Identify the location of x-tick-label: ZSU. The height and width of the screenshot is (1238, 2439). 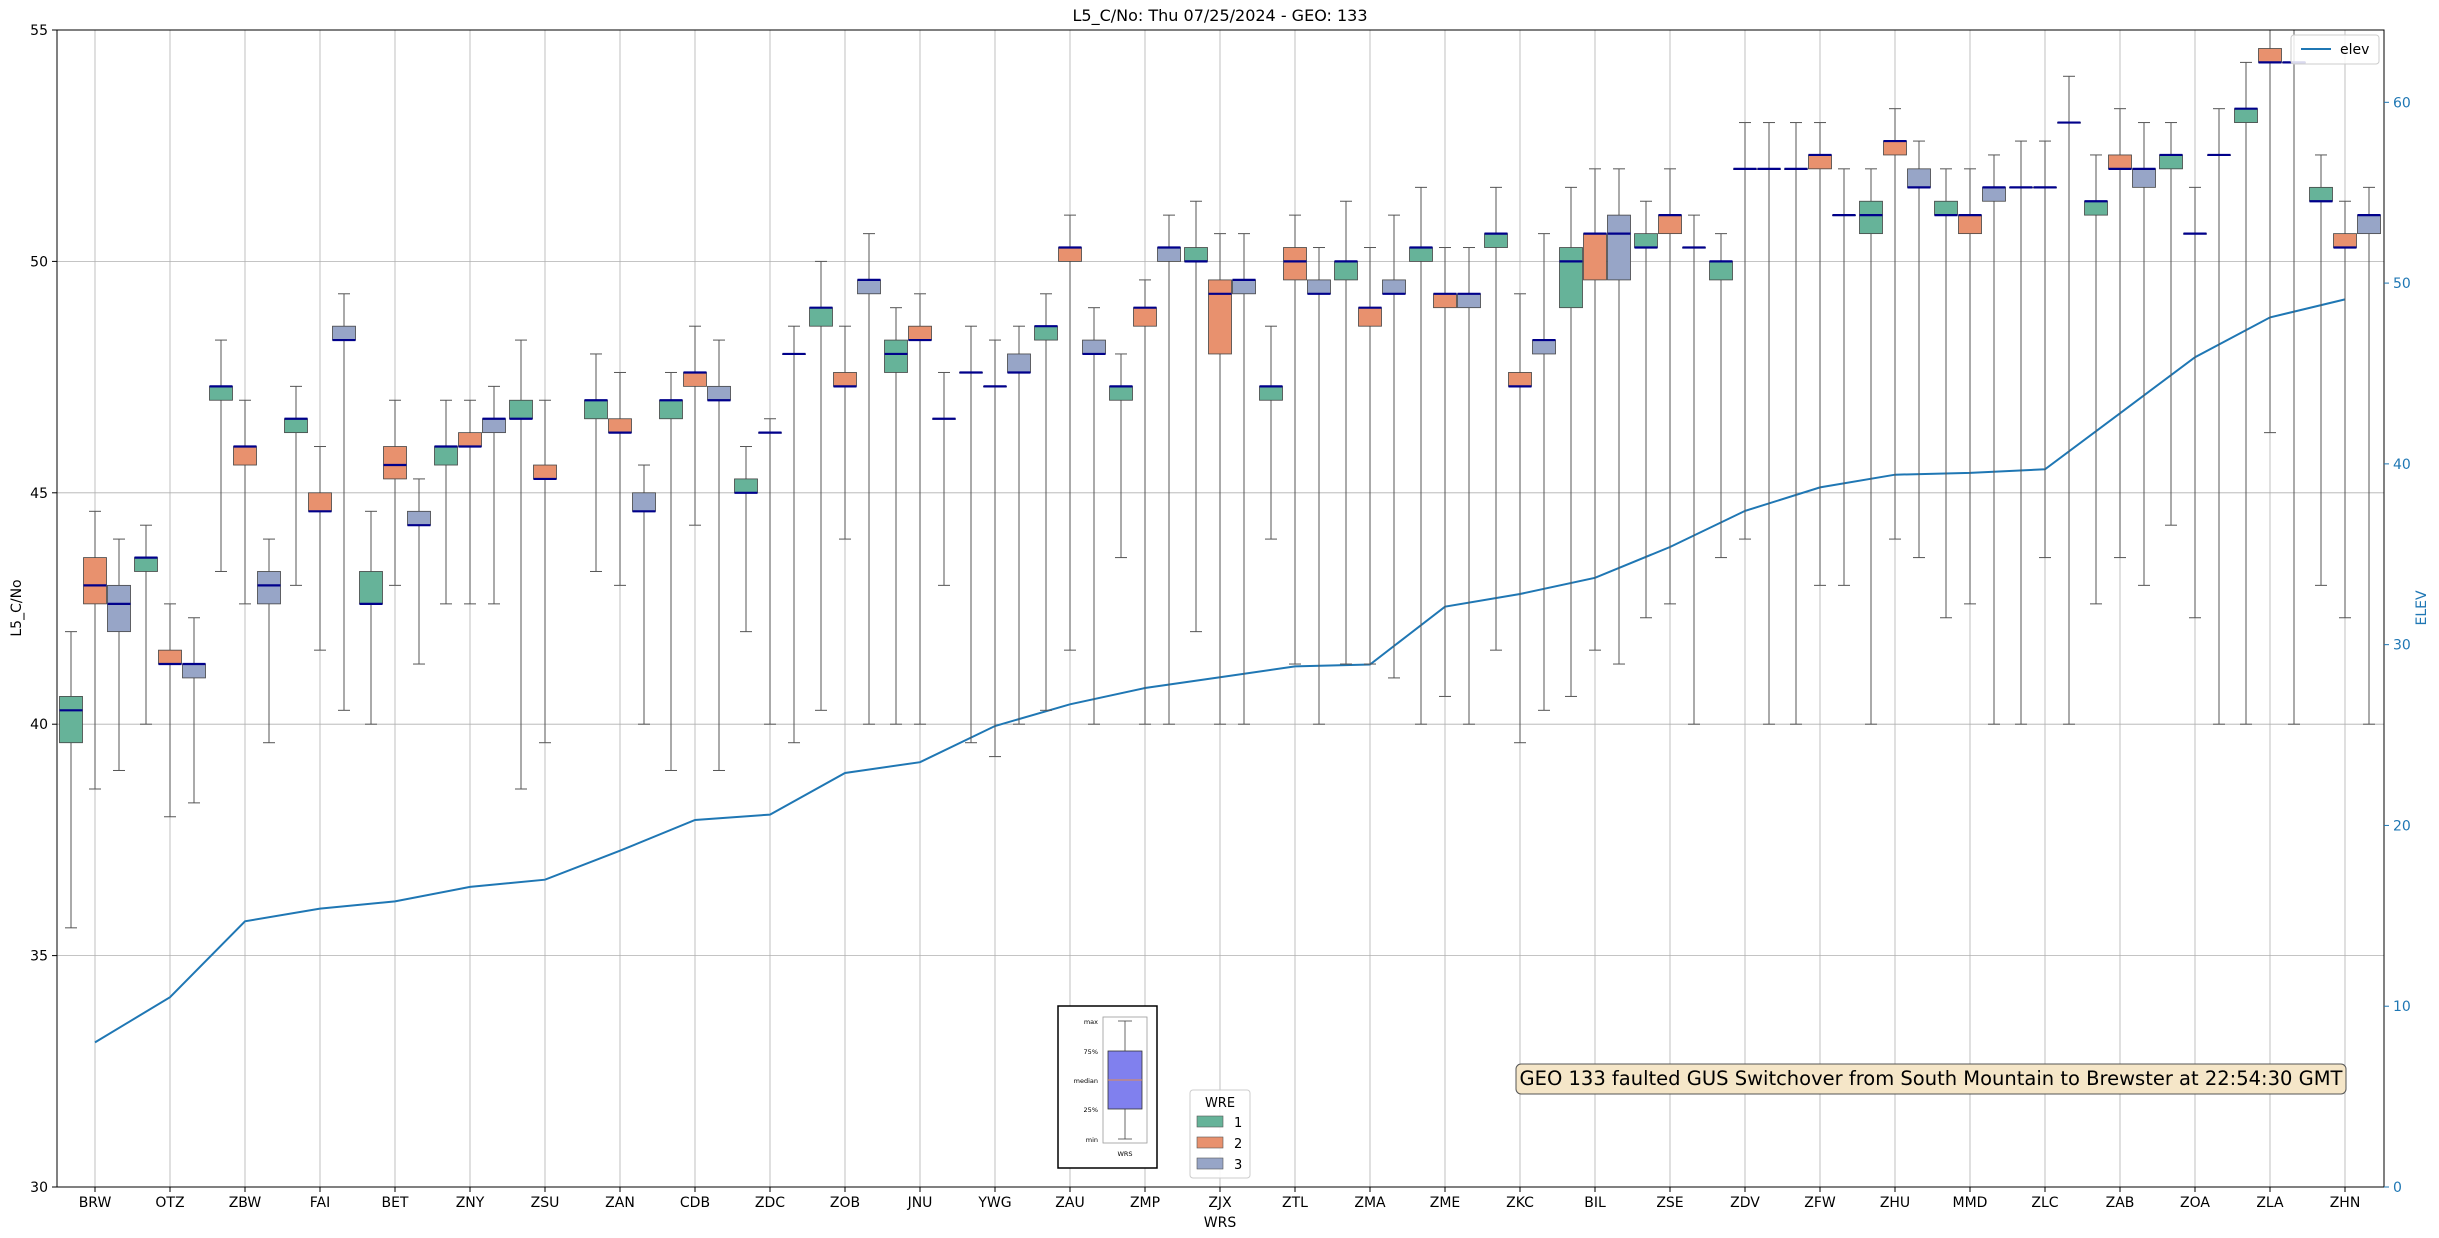
(545, 1203).